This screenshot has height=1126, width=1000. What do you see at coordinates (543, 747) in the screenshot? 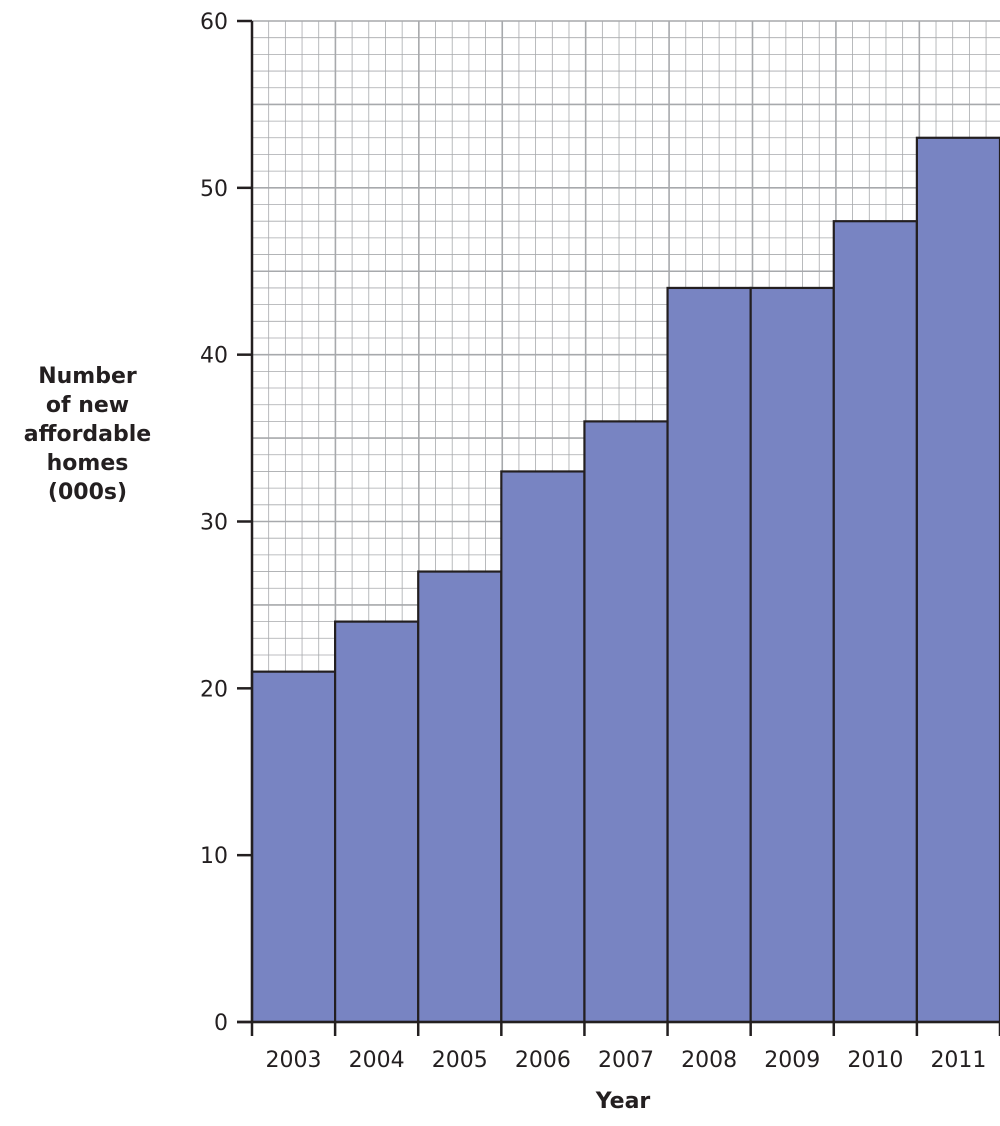
I see `bar-2006` at bounding box center [543, 747].